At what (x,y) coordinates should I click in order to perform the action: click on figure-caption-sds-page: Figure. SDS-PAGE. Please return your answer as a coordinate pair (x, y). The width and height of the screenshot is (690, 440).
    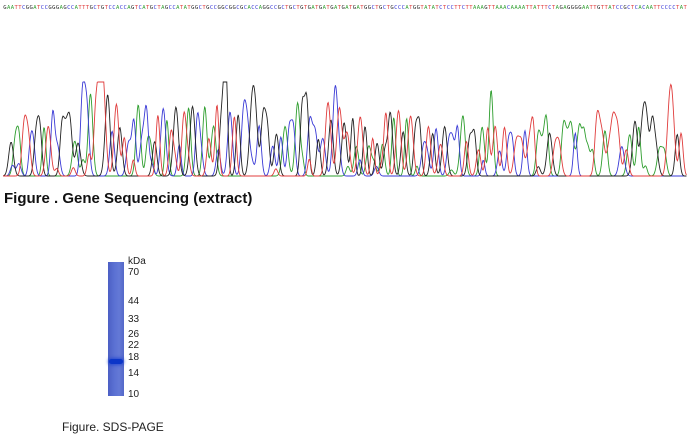
    Looking at the image, I should click on (113, 427).